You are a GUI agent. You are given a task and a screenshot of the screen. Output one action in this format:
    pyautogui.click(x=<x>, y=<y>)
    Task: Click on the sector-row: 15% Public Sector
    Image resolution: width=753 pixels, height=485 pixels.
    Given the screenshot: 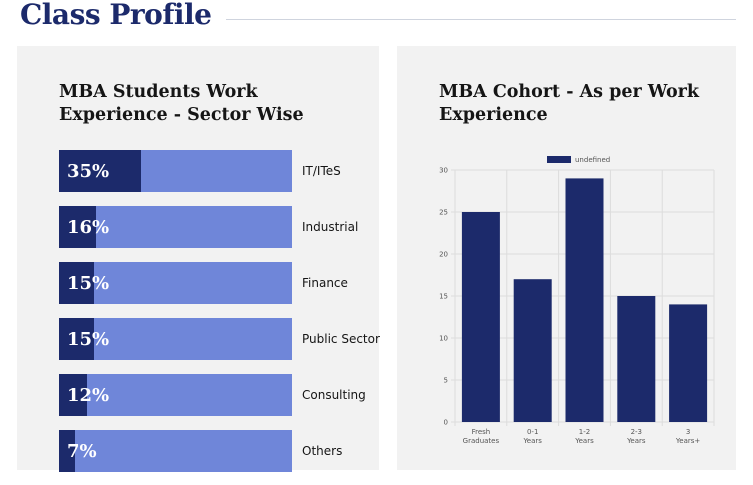 What is the action you would take?
    pyautogui.click(x=219, y=339)
    